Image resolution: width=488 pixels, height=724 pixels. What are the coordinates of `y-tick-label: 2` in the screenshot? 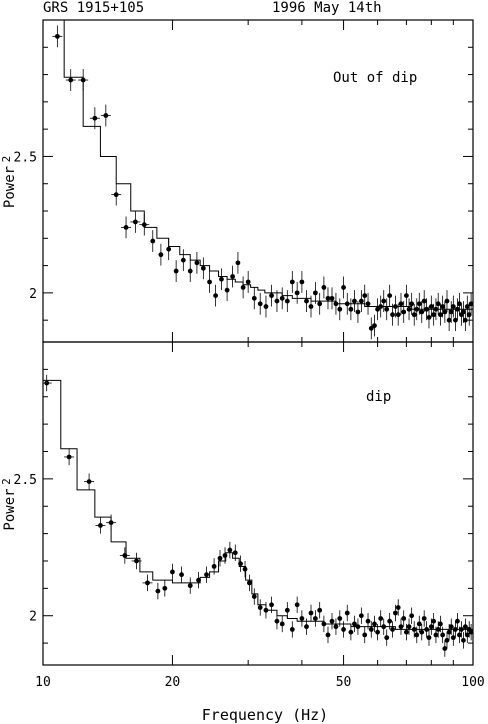 It's located at (33, 294).